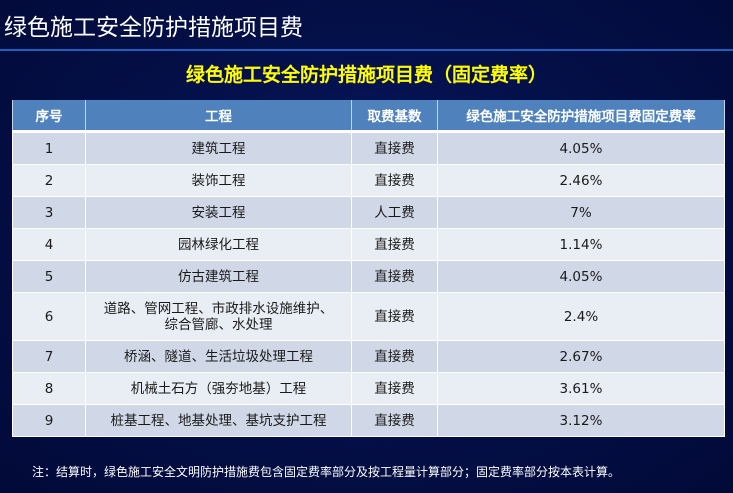 The image size is (733, 493). What do you see at coordinates (581, 388) in the screenshot?
I see `cell-rate: 3.61%` at bounding box center [581, 388].